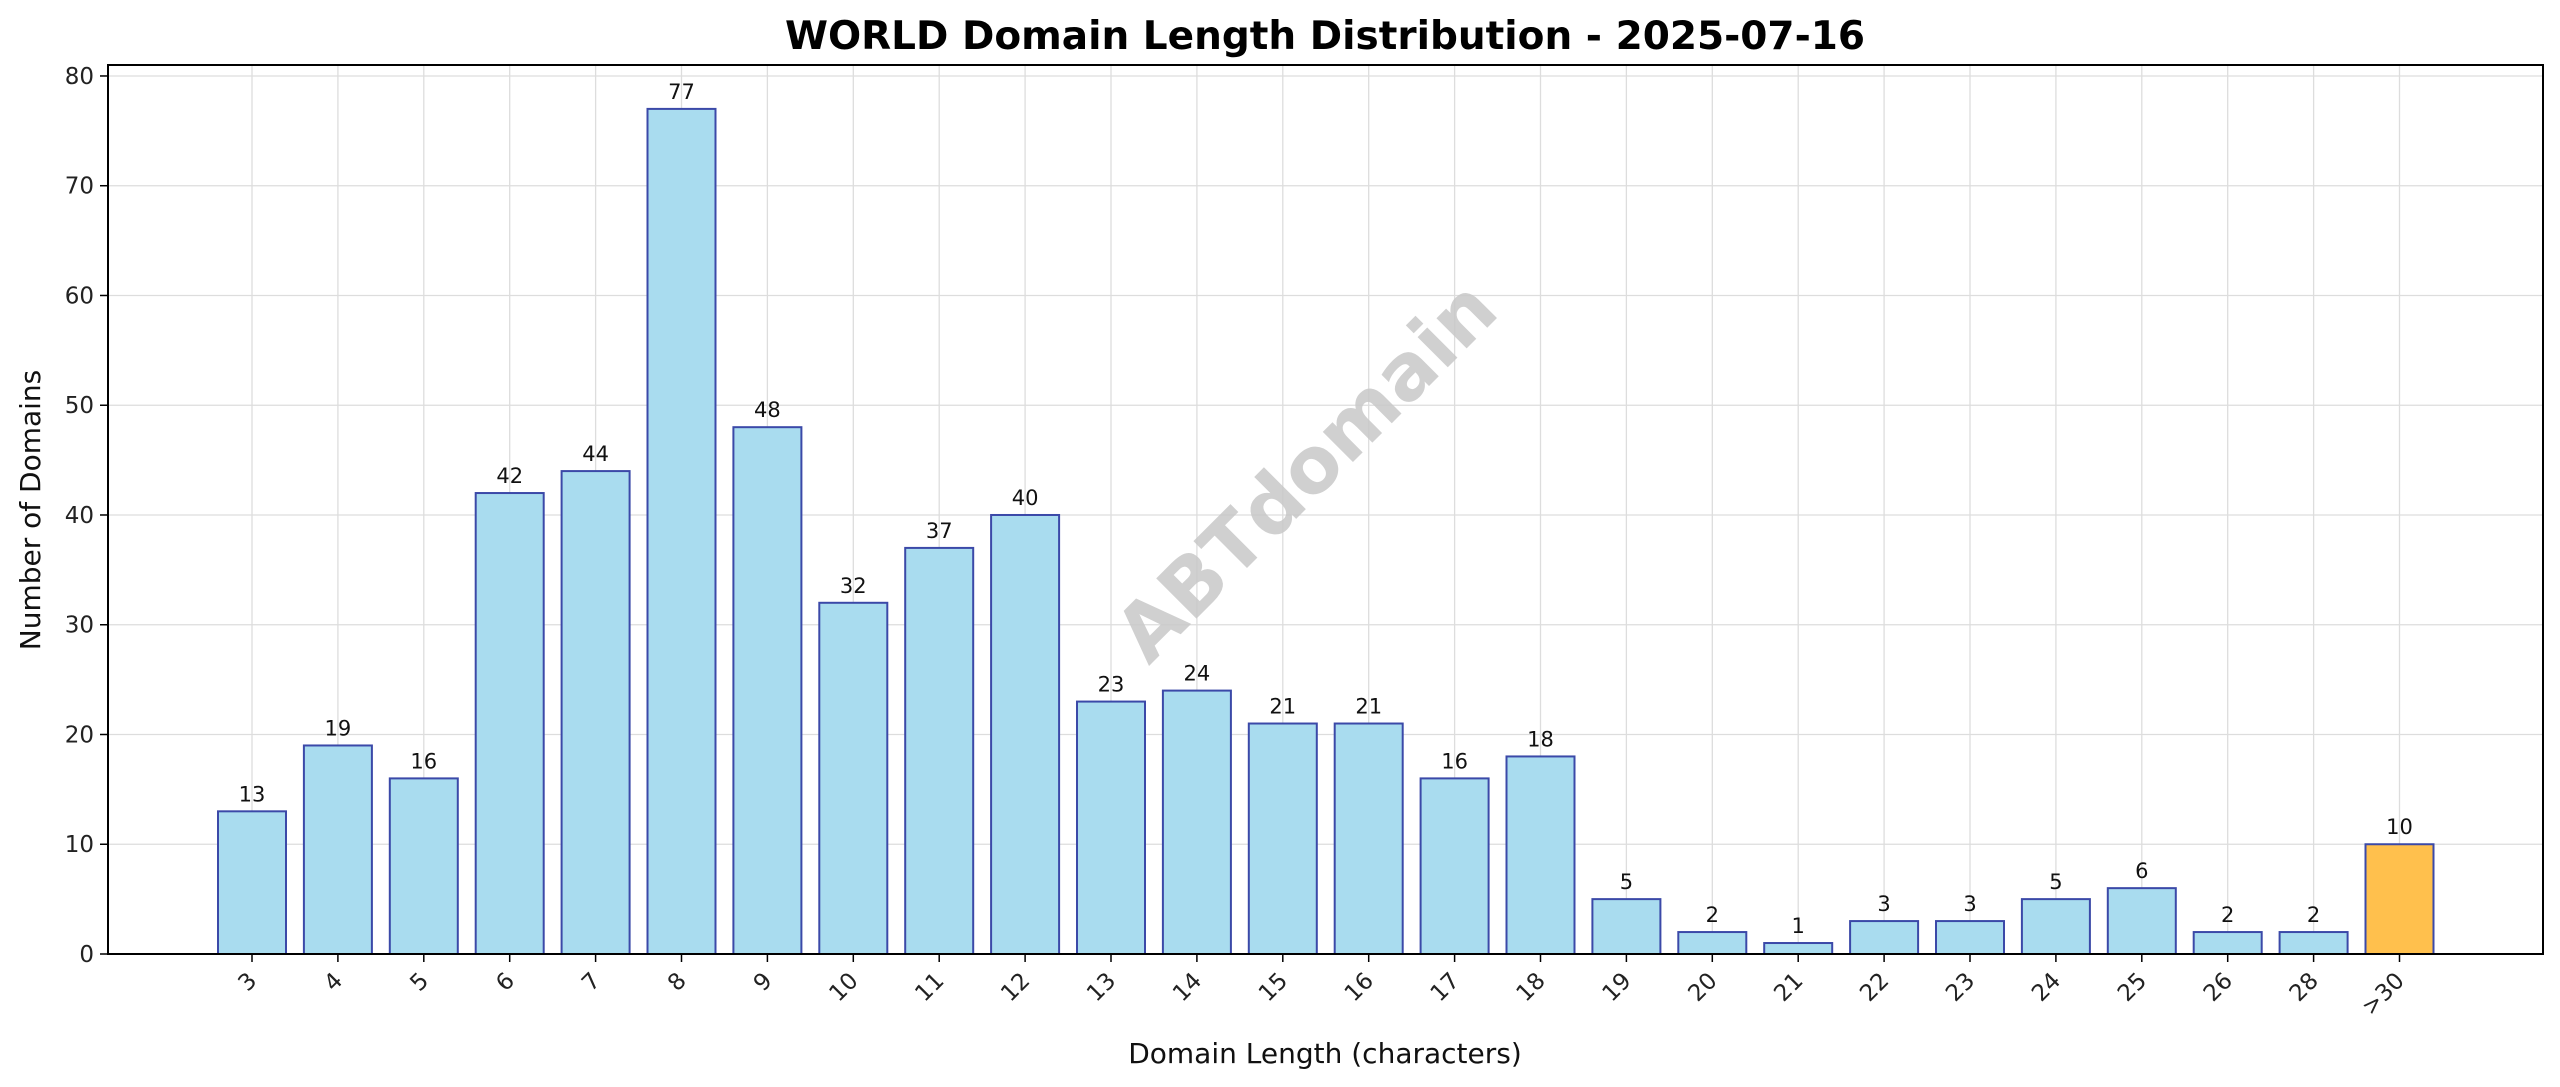 The image size is (2560, 1087). What do you see at coordinates (79, 77) in the screenshot?
I see `y-tick-label: 80` at bounding box center [79, 77].